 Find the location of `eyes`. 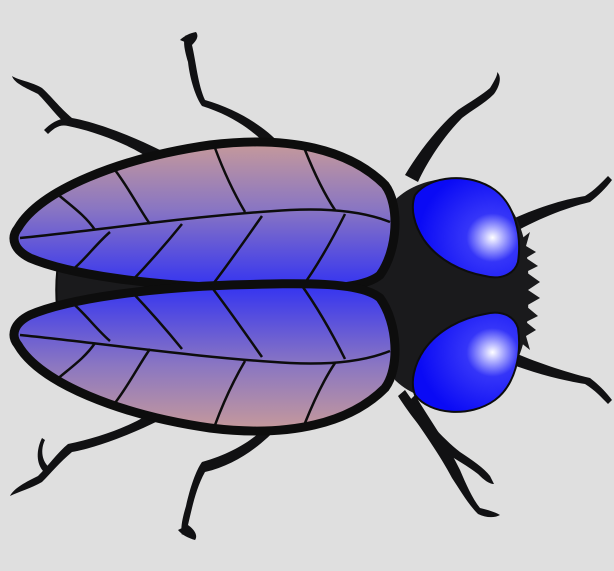

eyes is located at coordinates (466, 295).